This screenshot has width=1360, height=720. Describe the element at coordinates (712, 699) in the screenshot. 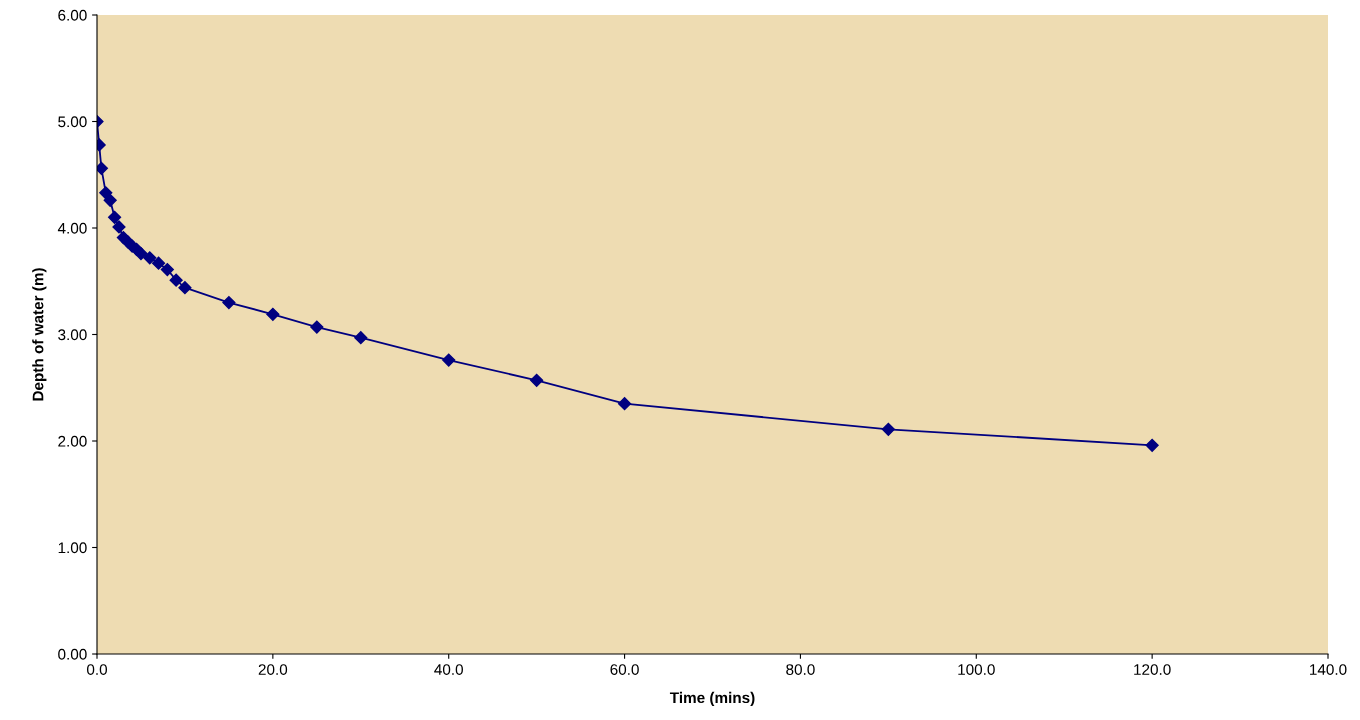

I see `x-axis-title: Time (mins)` at that location.